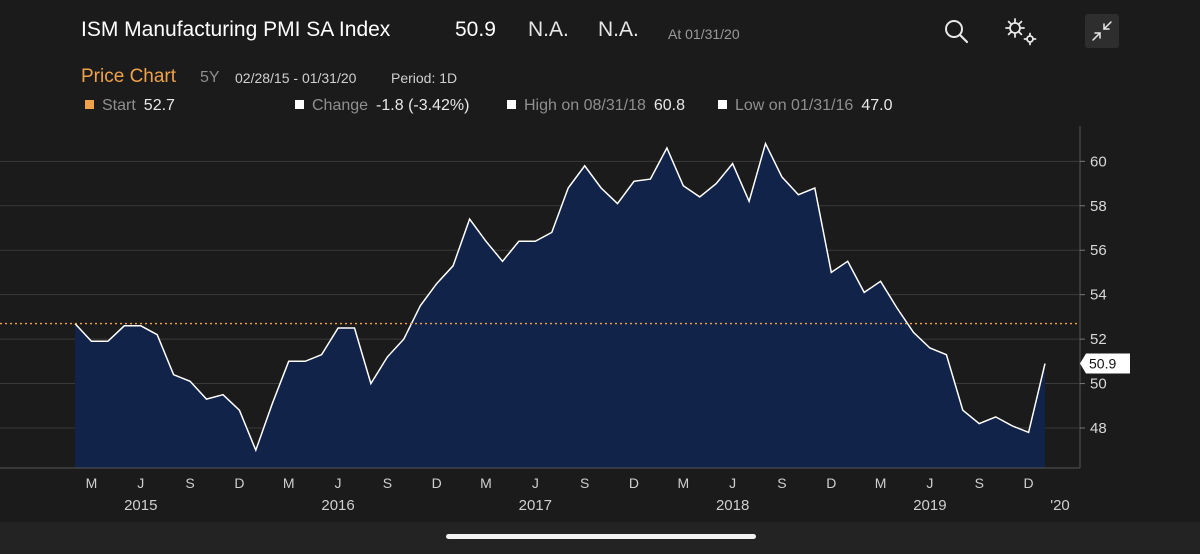  I want to click on high-value: 60.8, so click(669, 105).